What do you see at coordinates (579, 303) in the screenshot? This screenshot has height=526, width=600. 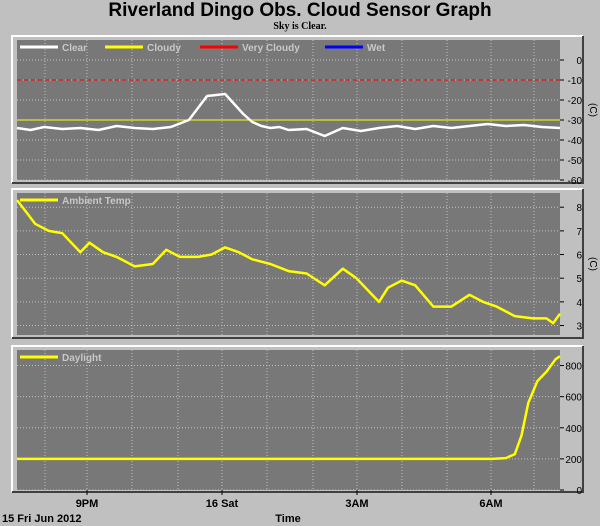 I see `y-tick-label: 4` at bounding box center [579, 303].